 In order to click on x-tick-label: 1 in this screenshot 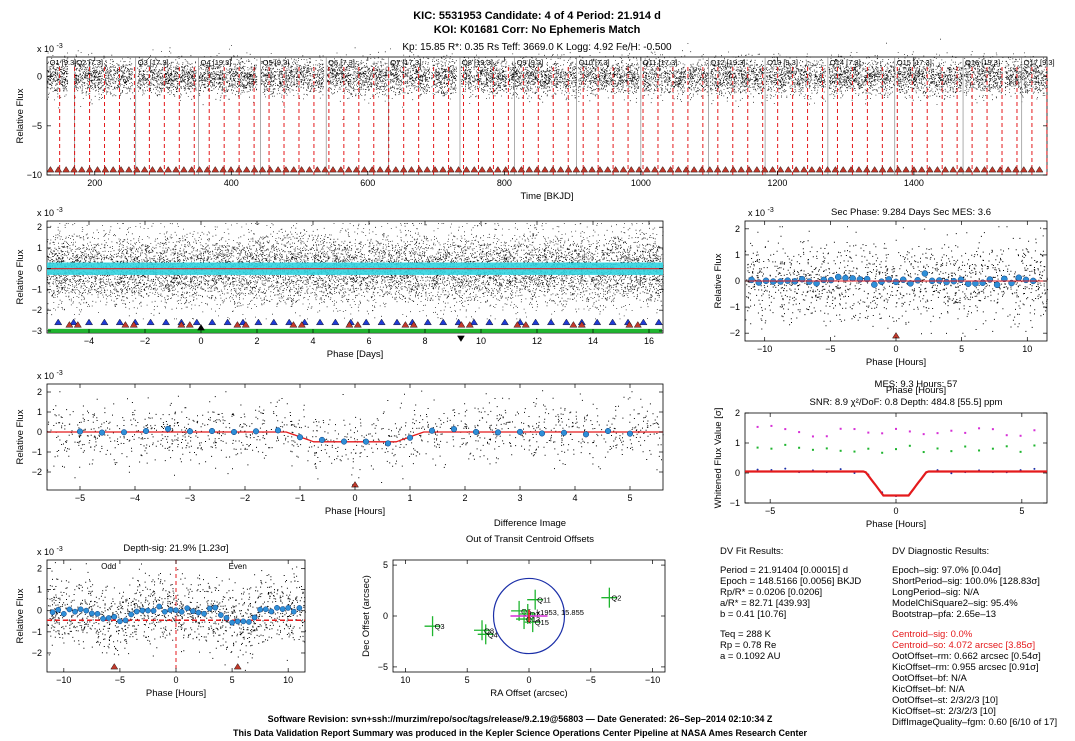, I will do `click(409, 498)`.